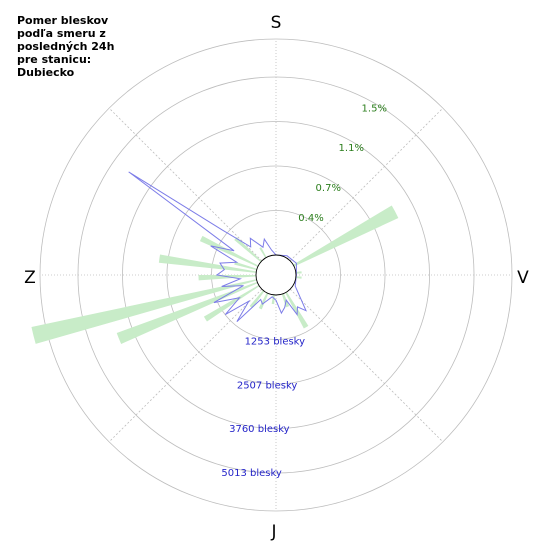  I want to click on count-line, so click(217, 246).